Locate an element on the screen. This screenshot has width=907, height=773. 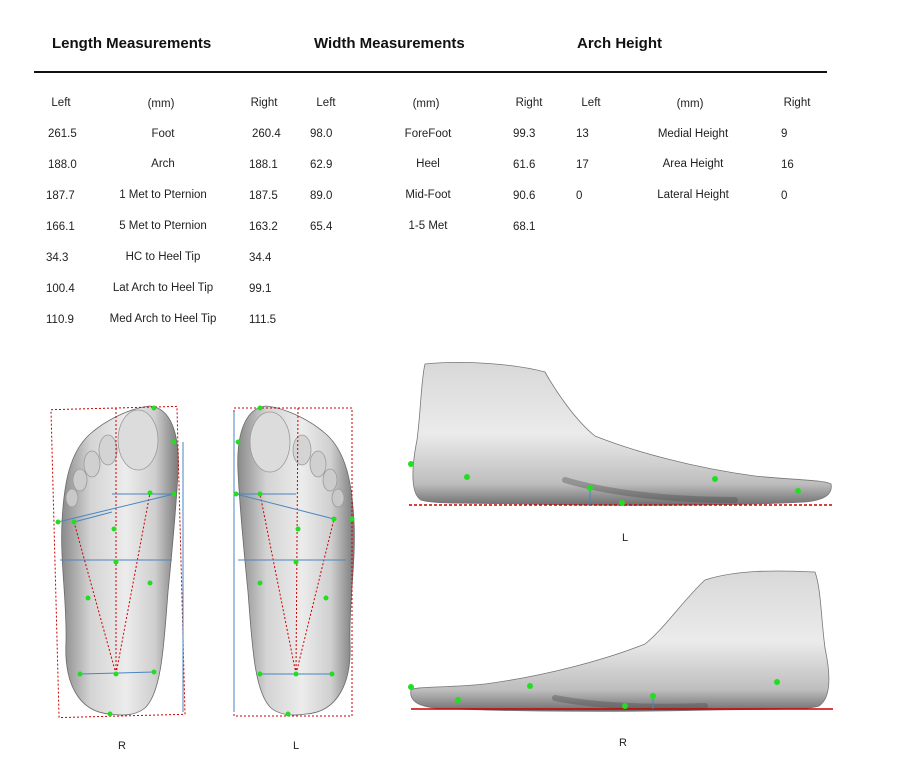
side-left-markers is located at coordinates (604, 483).